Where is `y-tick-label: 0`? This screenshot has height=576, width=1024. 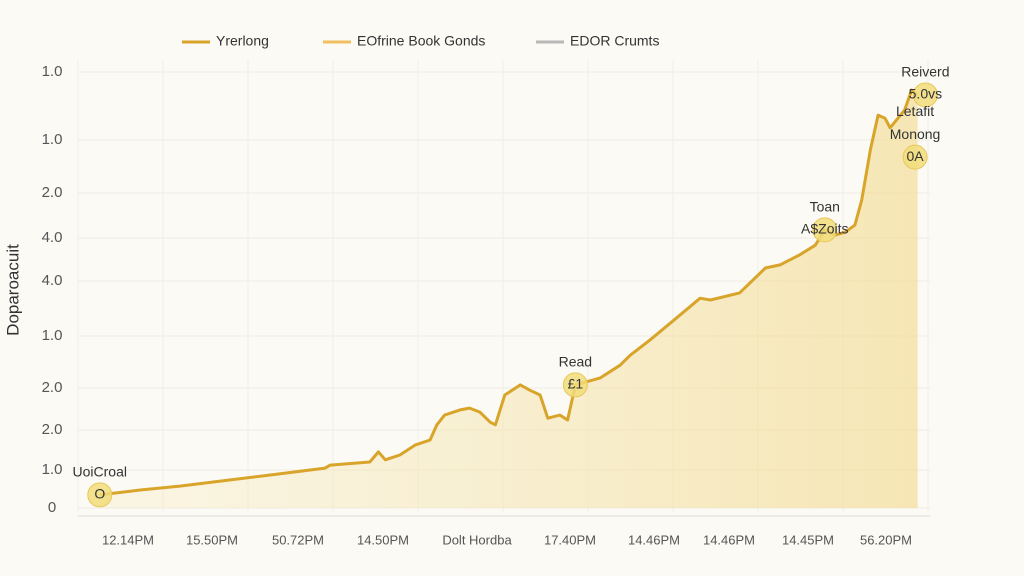
y-tick-label: 0 is located at coordinates (52, 507).